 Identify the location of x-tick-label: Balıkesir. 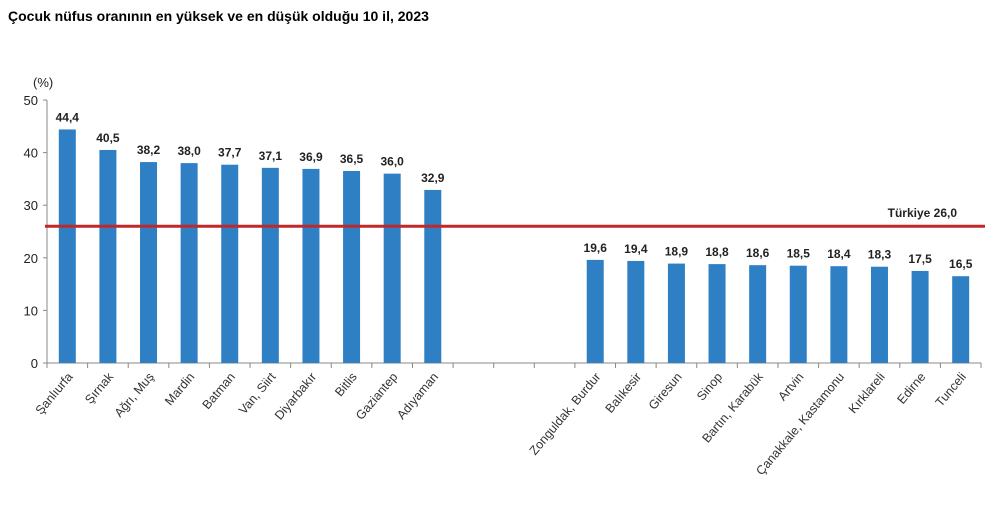
(624, 393).